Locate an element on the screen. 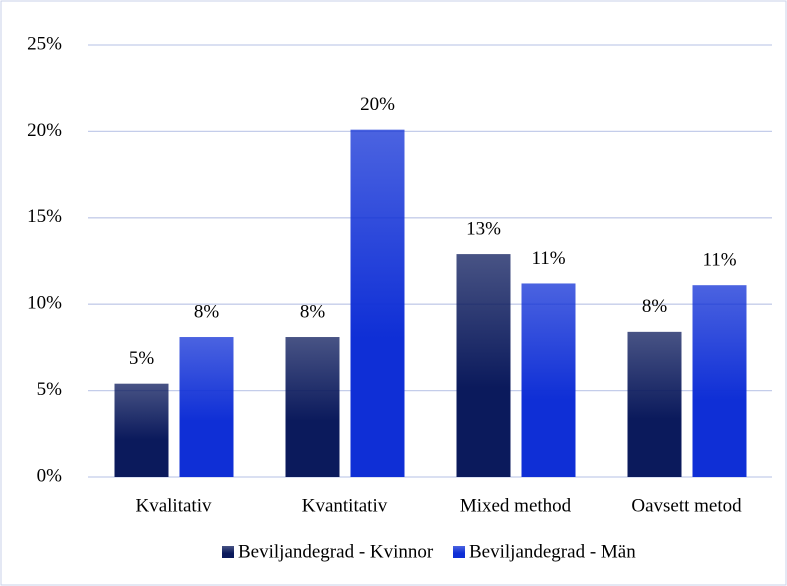 The width and height of the screenshot is (787, 586). legend-label: Beviljandegrad - Män is located at coordinates (552, 551).